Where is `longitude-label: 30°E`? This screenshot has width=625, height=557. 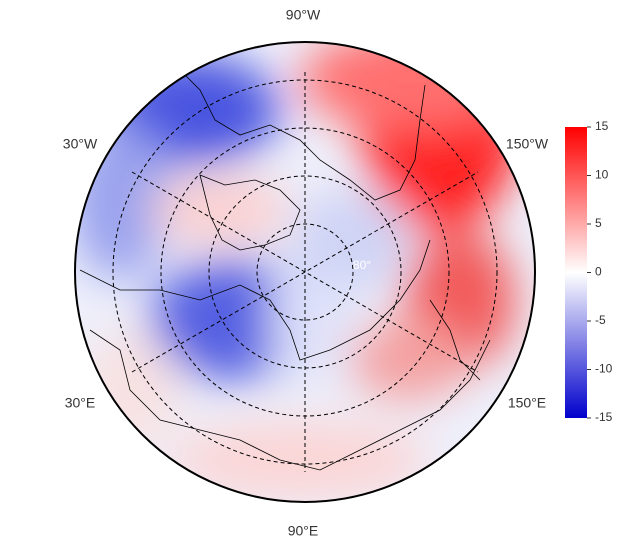 longitude-label: 30°E is located at coordinates (80, 403).